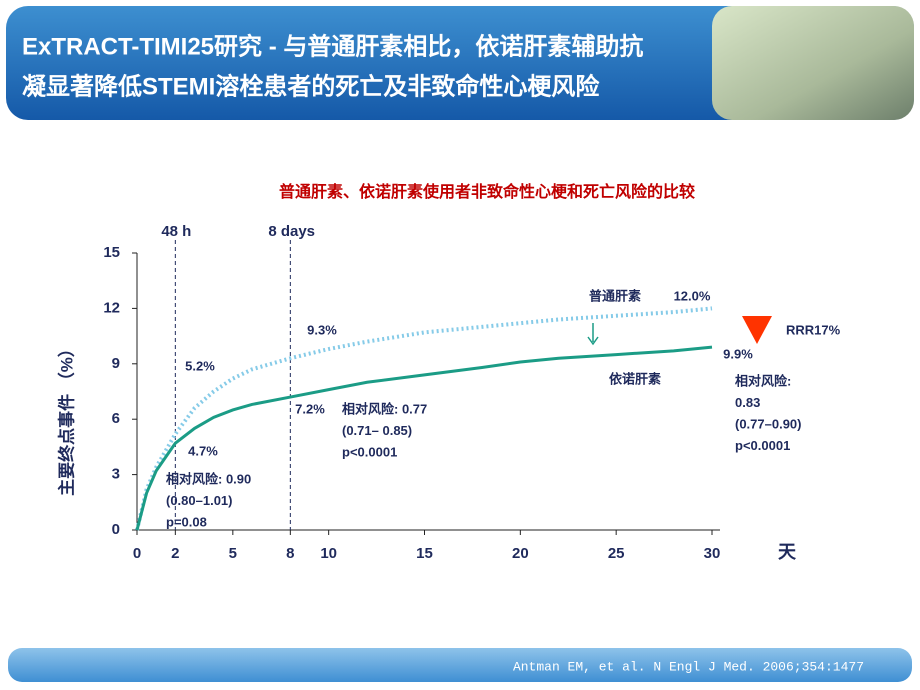 The width and height of the screenshot is (920, 690). Describe the element at coordinates (116, 529) in the screenshot. I see `y-tick-label: 0` at that location.